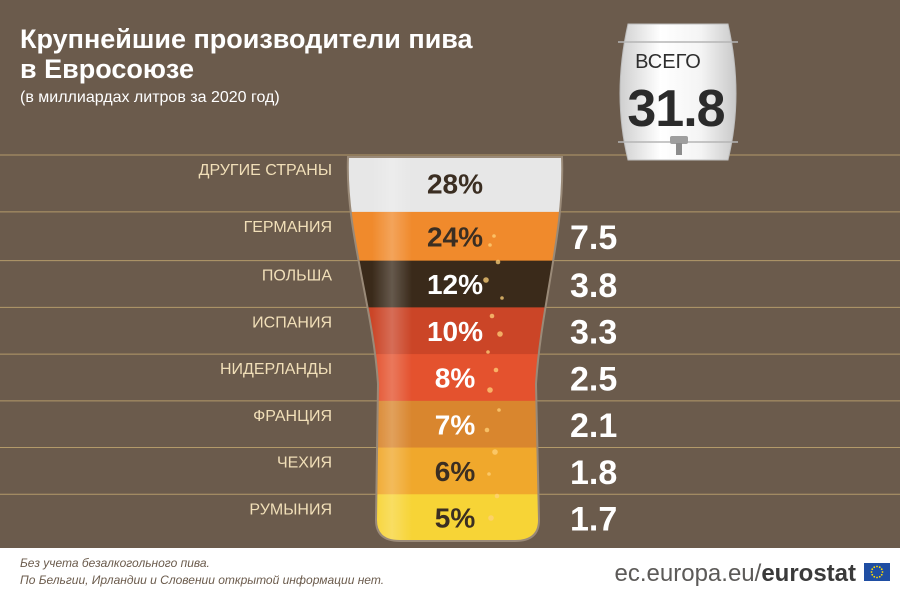 Image resolution: width=900 pixels, height=600 pixels. What do you see at coordinates (688, 573) in the screenshot?
I see `source-url: ec.europa.eu/` at bounding box center [688, 573].